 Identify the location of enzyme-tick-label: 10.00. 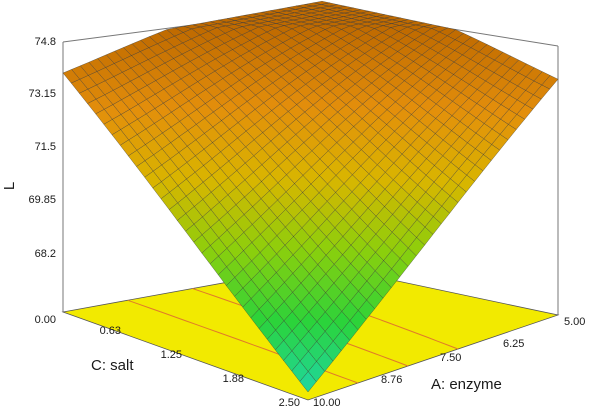
(327, 402).